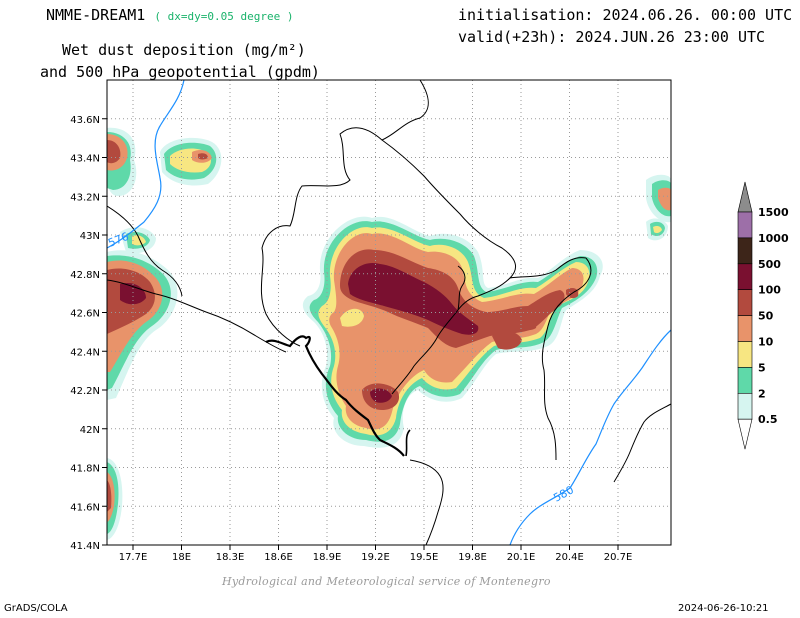  I want to click on software-label: GrADS/COLA, so click(36, 608).